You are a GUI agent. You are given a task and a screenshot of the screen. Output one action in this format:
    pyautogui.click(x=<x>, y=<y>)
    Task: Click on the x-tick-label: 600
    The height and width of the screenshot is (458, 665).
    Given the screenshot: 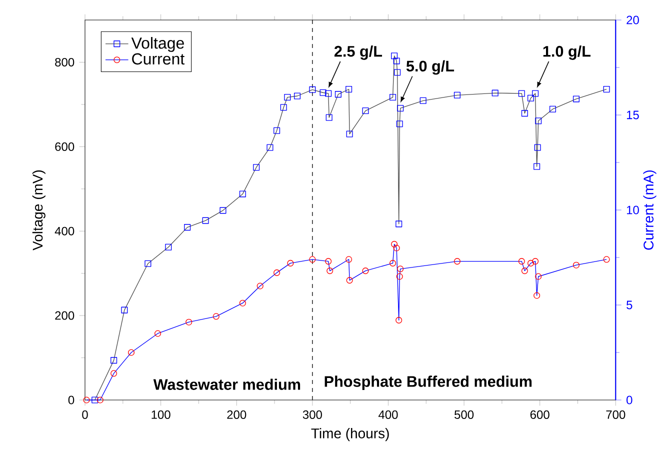 What is the action you would take?
    pyautogui.click(x=540, y=414)
    